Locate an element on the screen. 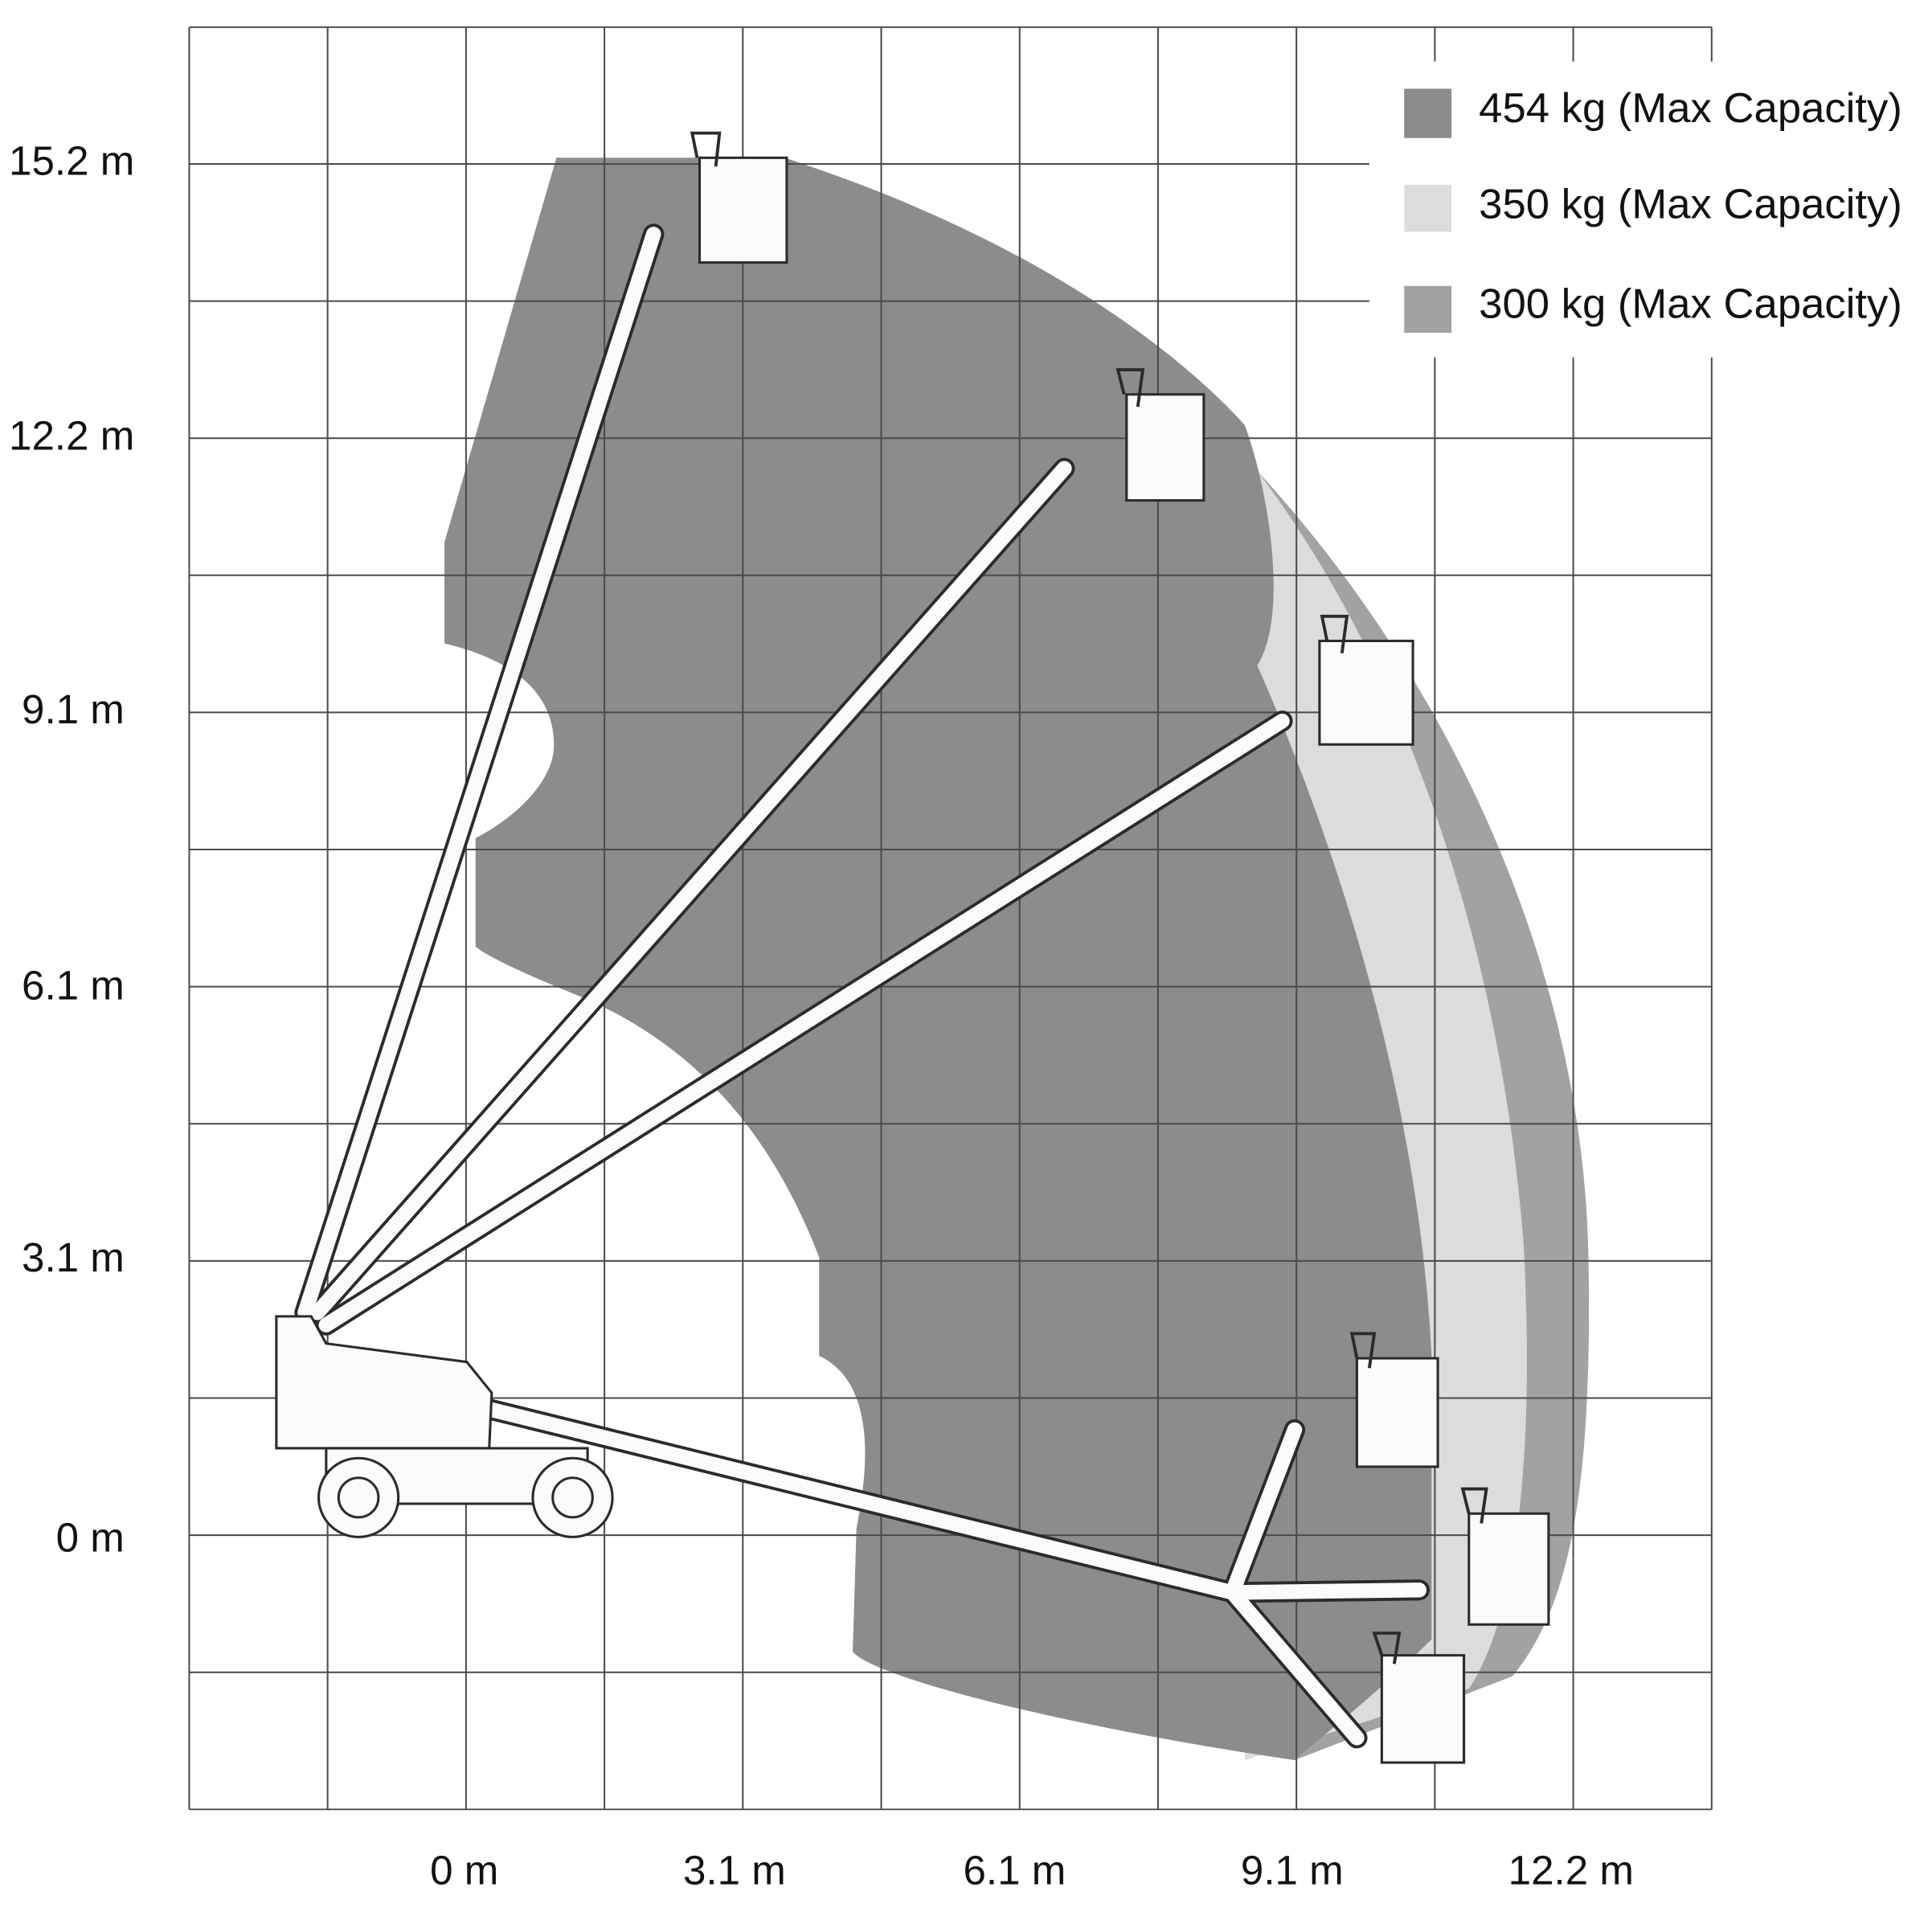  x-label: 0 m is located at coordinates (464, 1871).